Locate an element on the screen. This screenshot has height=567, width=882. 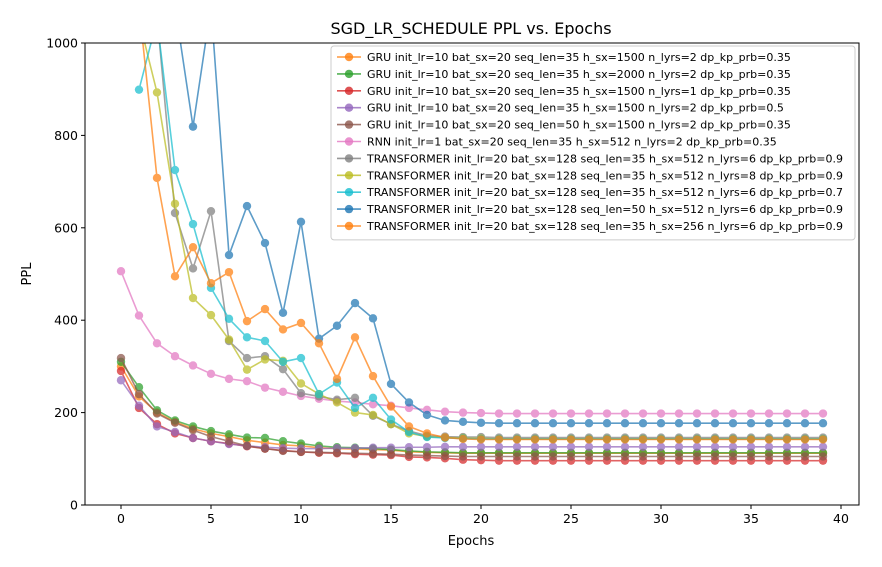
x-tick-label: 5 is located at coordinates (211, 518).